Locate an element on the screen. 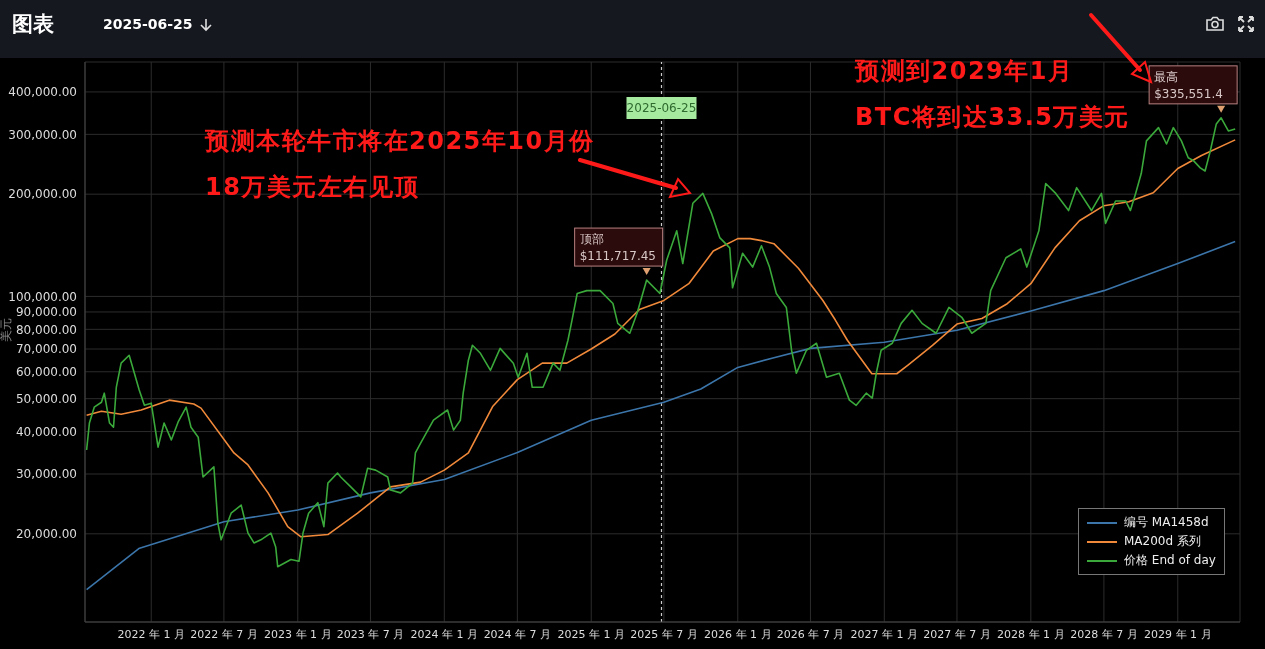 The height and width of the screenshot is (649, 1265). ref-line-label: 2025-06-25 is located at coordinates (661, 108).